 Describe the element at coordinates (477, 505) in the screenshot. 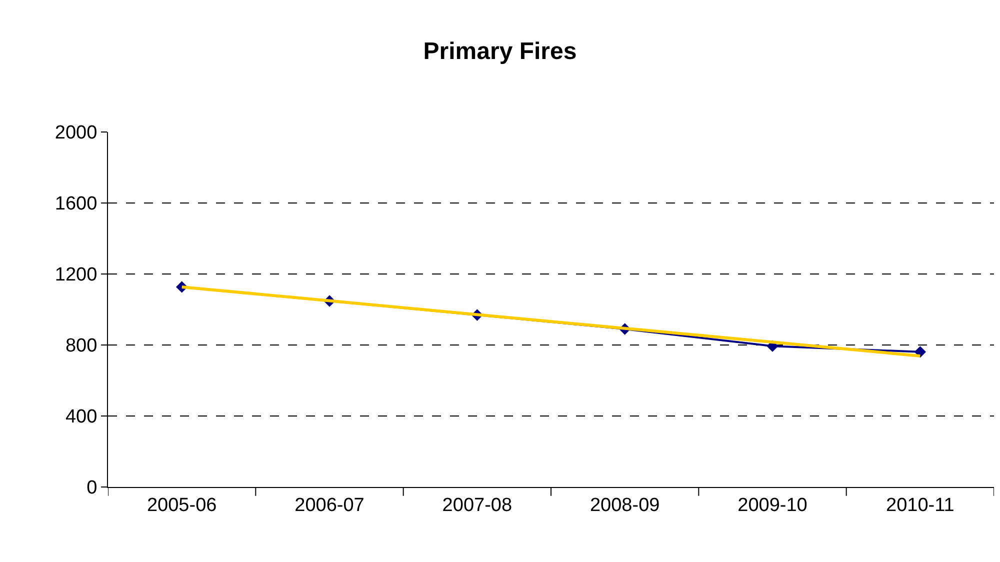

I see `x-tick-label: 2007-08` at that location.